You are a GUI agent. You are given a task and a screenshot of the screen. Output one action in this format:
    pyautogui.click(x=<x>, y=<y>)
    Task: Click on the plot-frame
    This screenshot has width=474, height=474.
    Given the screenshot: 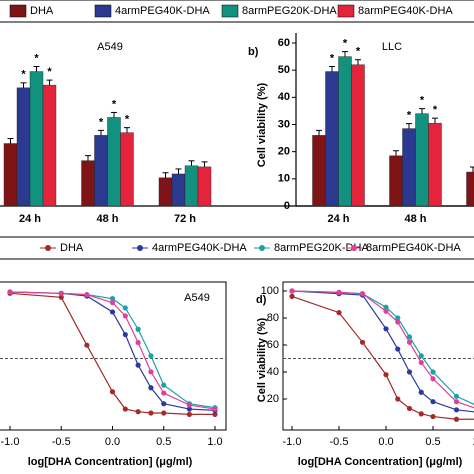 What is the action you would take?
    pyautogui.click(x=378, y=356)
    